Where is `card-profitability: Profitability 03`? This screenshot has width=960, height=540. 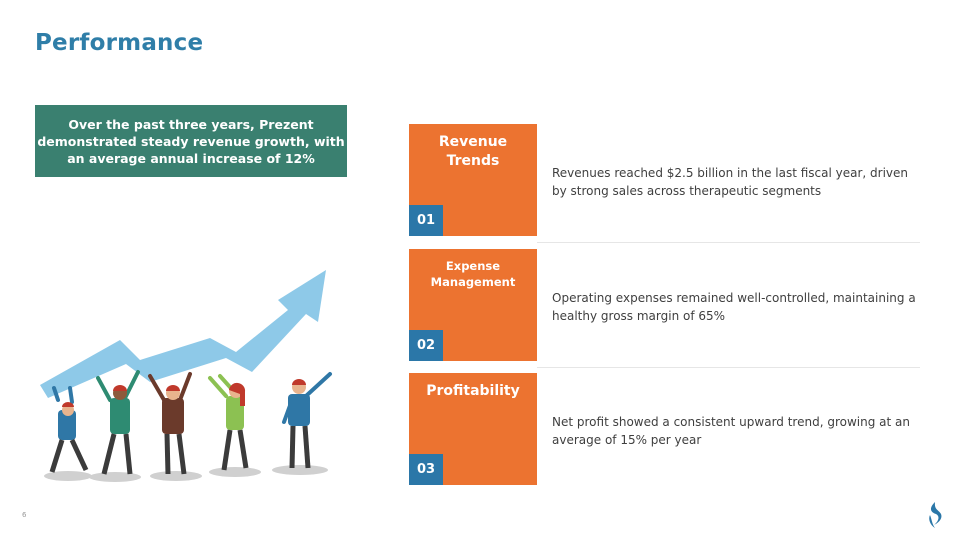
card-profitability: Profitability 03 is located at coordinates (473, 429).